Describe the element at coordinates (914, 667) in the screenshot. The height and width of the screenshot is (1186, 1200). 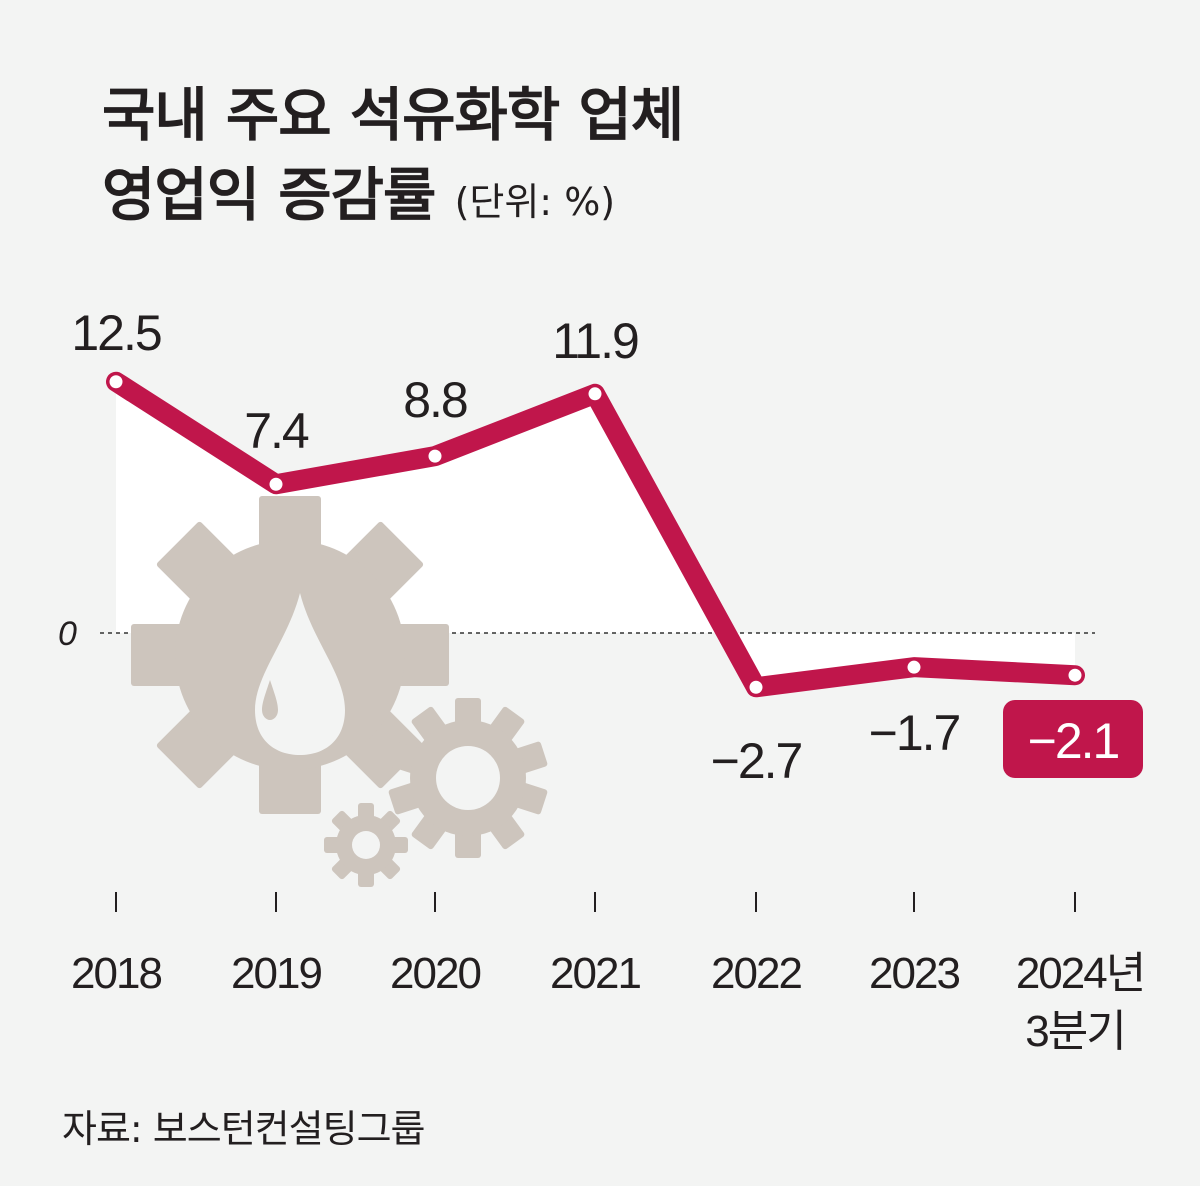
I see `data-point-2023` at that location.